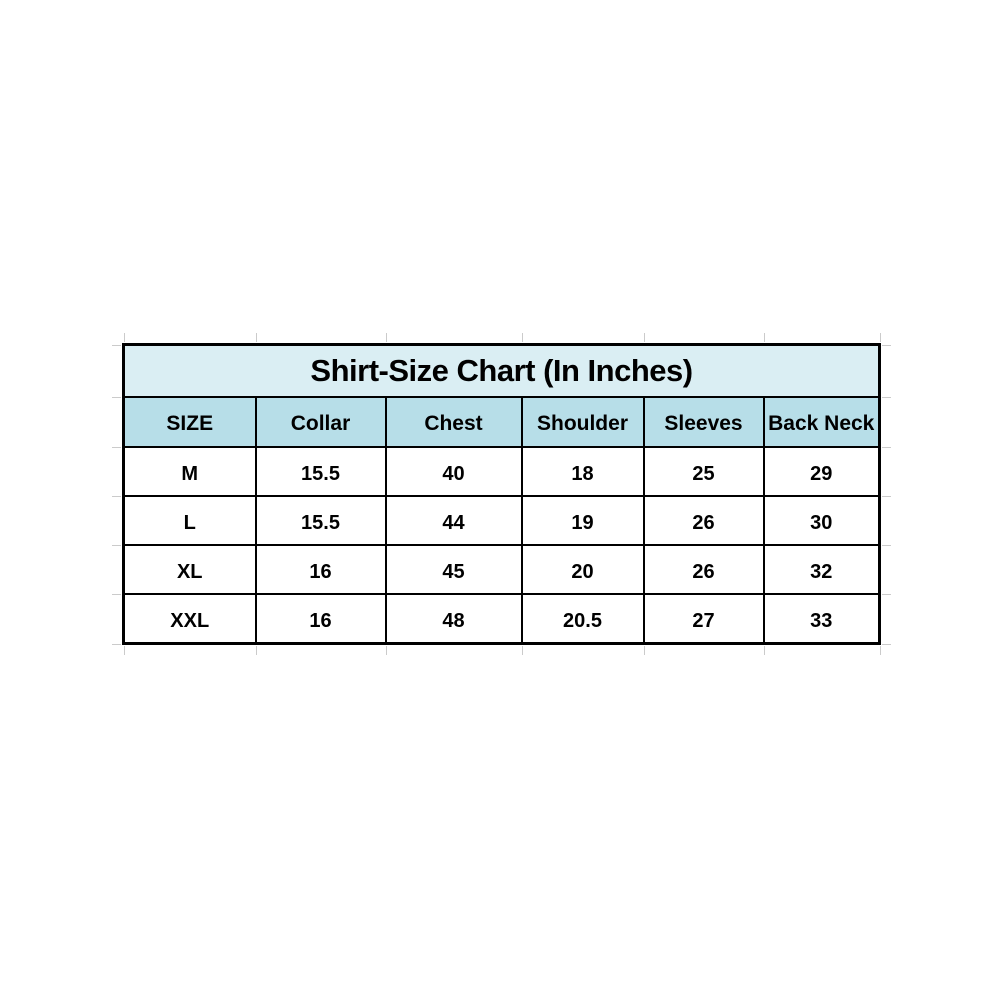  What do you see at coordinates (821, 422) in the screenshot?
I see `column-header-back-neck: Back Neck` at bounding box center [821, 422].